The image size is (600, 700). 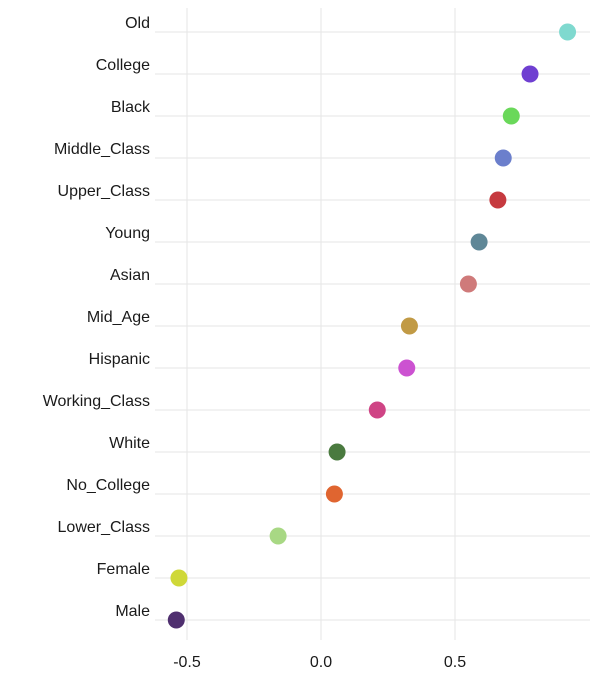 I want to click on category-label: No_College, so click(x=108, y=485).